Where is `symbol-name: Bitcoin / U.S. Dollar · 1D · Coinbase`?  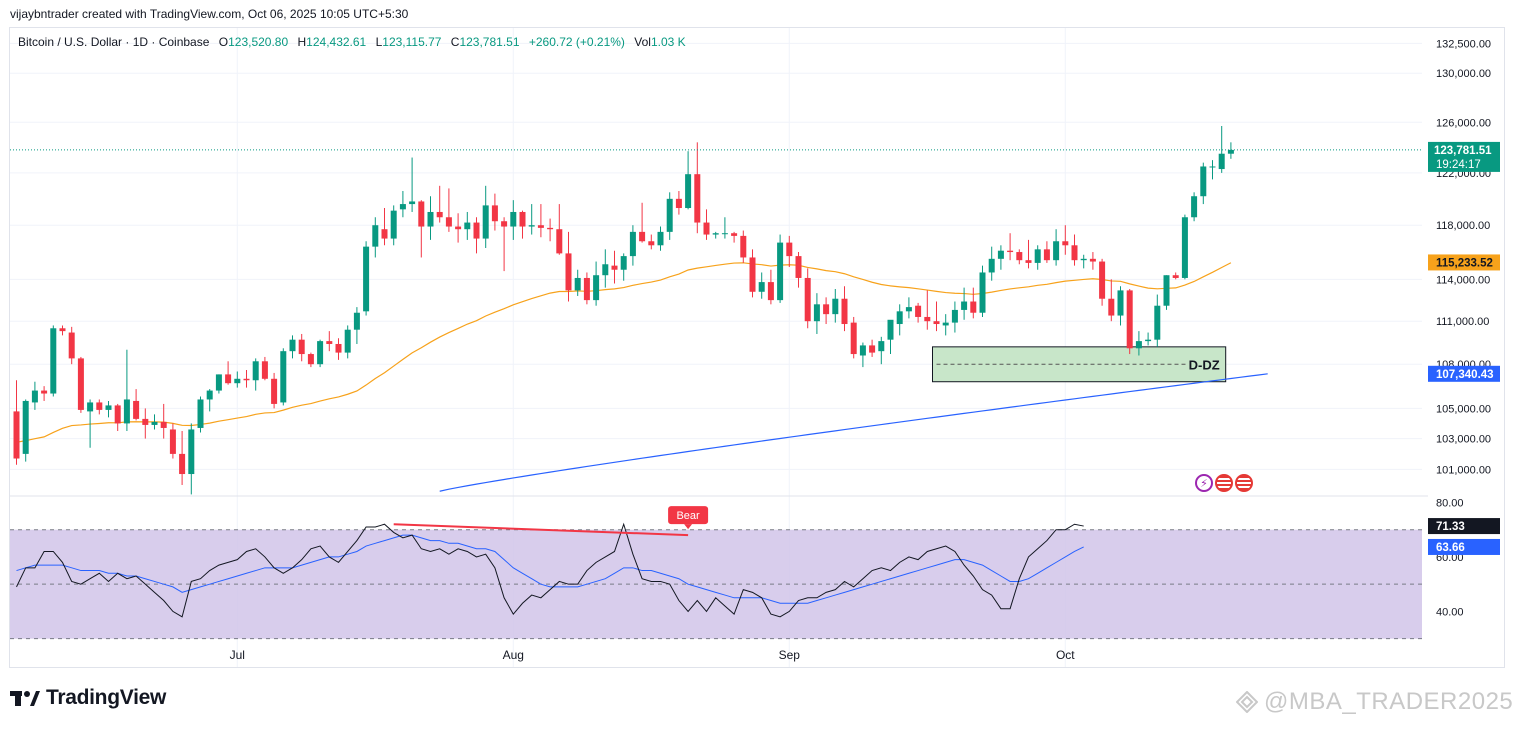 symbol-name: Bitcoin / U.S. Dollar · 1D · Coinbase is located at coordinates (114, 42).